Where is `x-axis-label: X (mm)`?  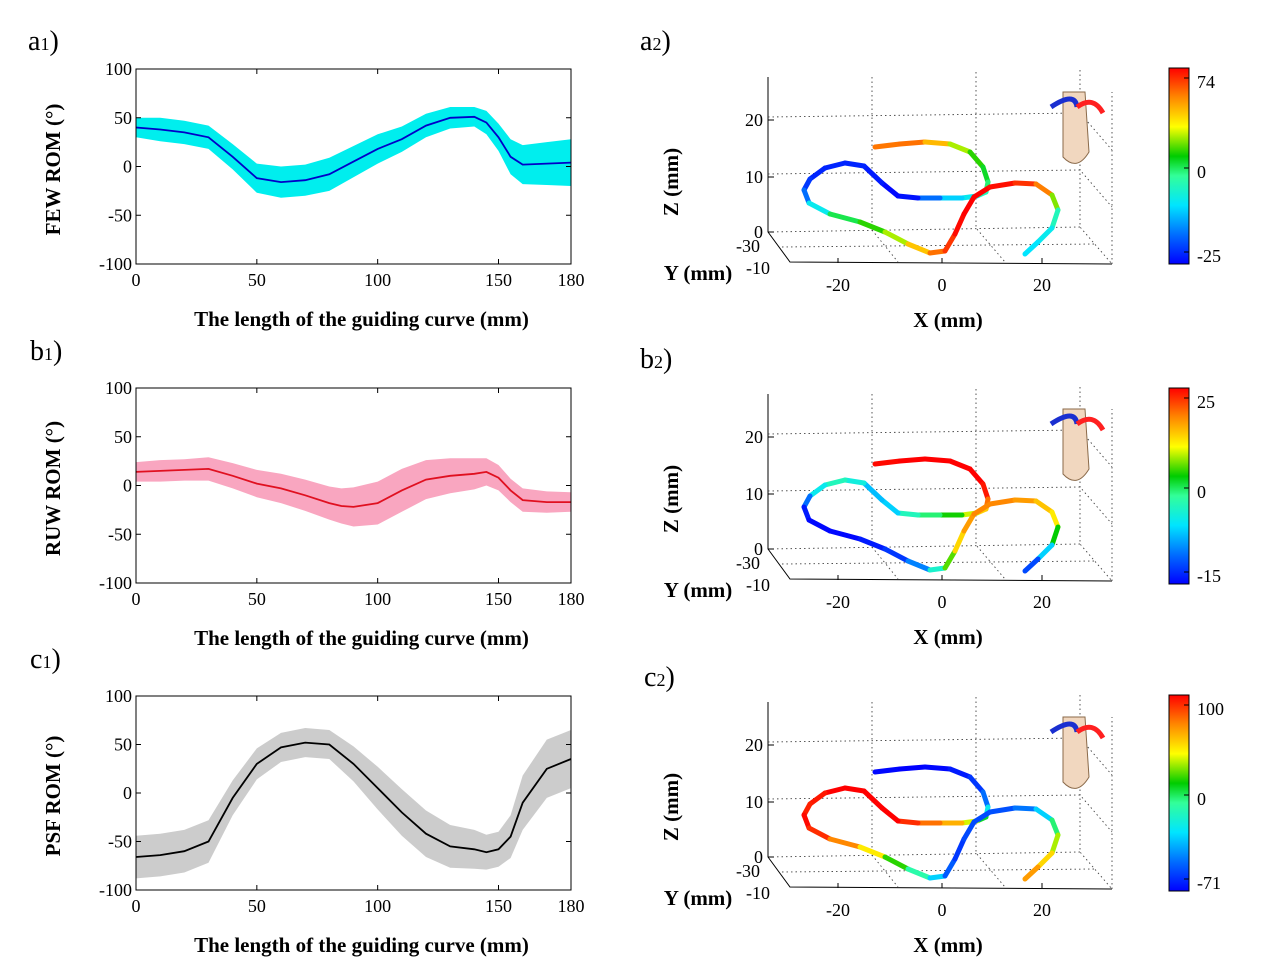
x-axis-label: X (mm) is located at coordinates (947, 637).